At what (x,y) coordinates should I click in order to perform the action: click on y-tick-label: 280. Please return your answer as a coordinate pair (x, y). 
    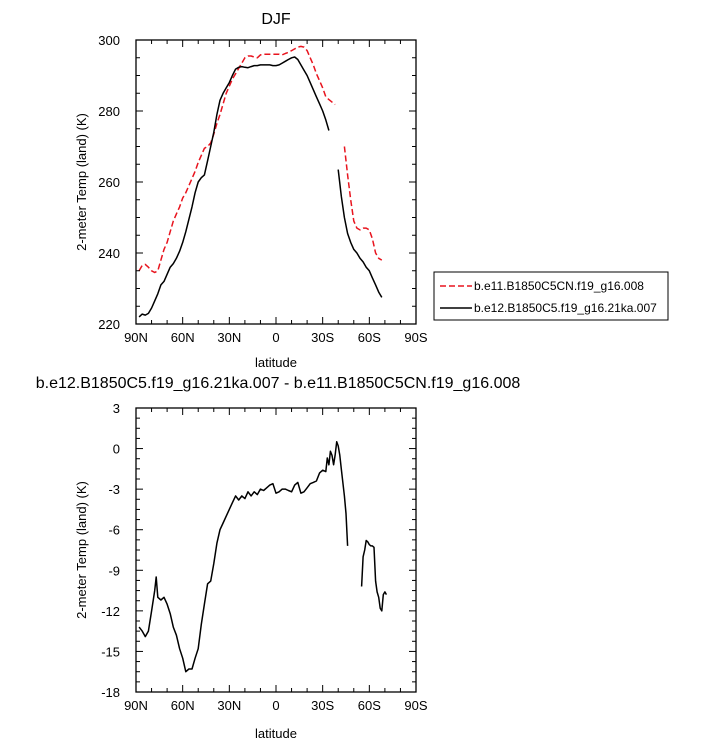
    Looking at the image, I should click on (109, 111).